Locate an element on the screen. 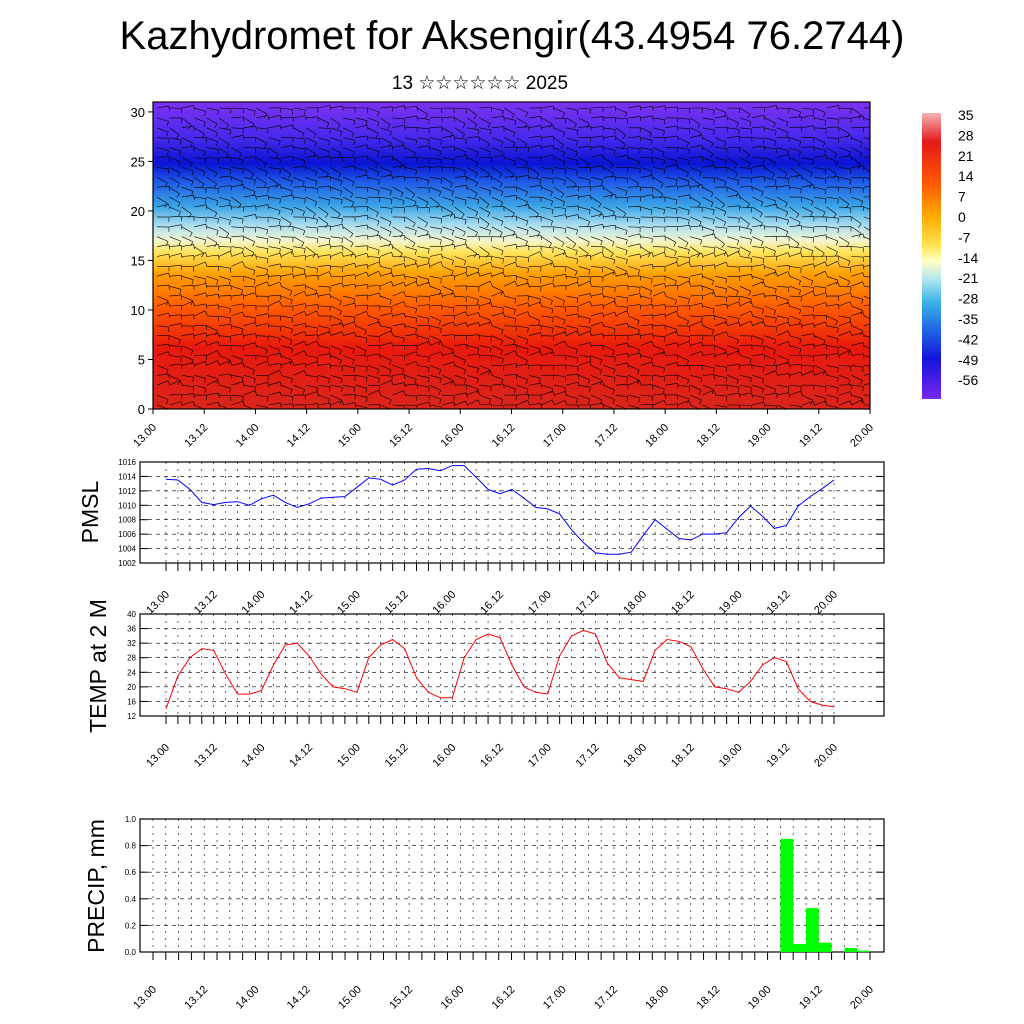  temp-series-line is located at coordinates (500, 669).